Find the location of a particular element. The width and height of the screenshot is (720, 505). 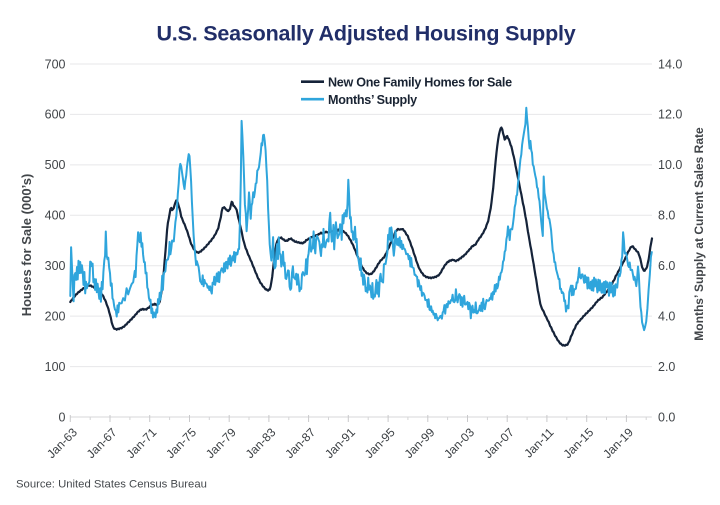

svg-text:U.S. Seasonally Adjusted Housi: U.S. Seasonally Adjusted Housing Supply is located at coordinates (365, 34).